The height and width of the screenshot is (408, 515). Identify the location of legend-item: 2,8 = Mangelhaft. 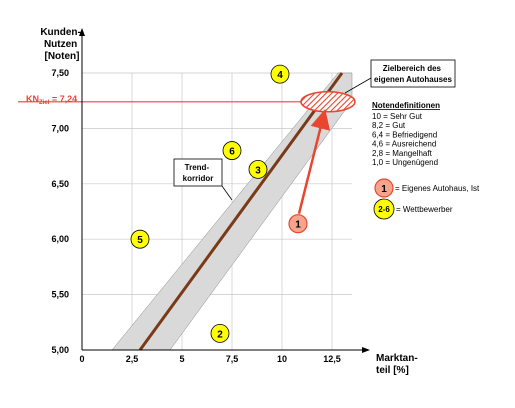
(402, 153).